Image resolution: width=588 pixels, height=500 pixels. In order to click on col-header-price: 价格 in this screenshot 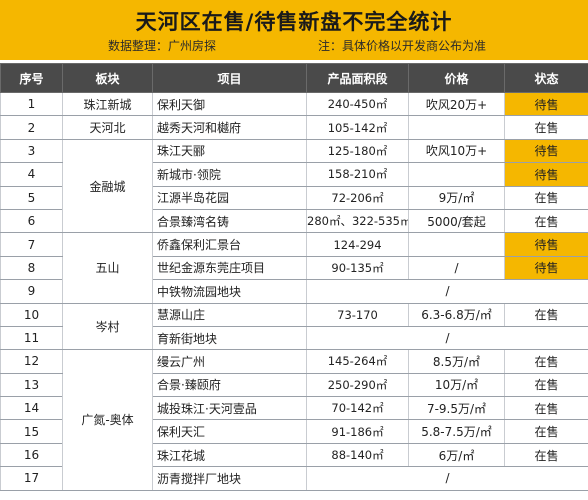, I will do `click(456, 78)`.